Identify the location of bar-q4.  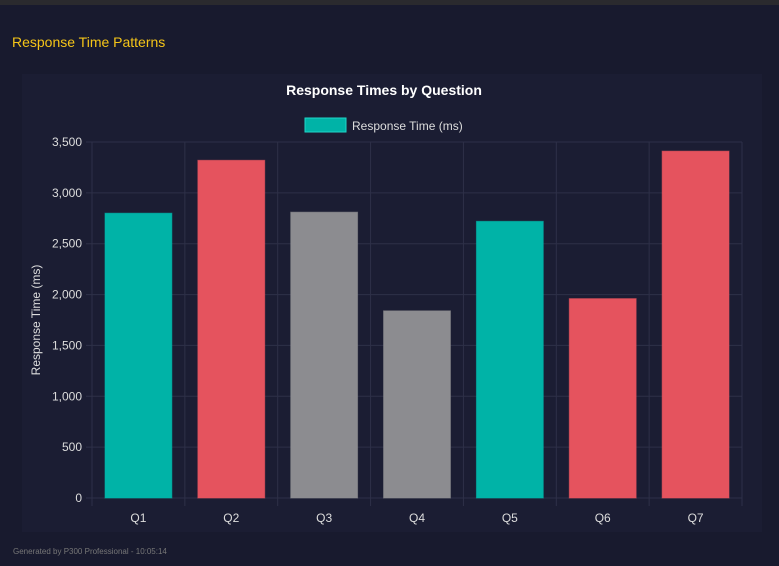
(417, 404).